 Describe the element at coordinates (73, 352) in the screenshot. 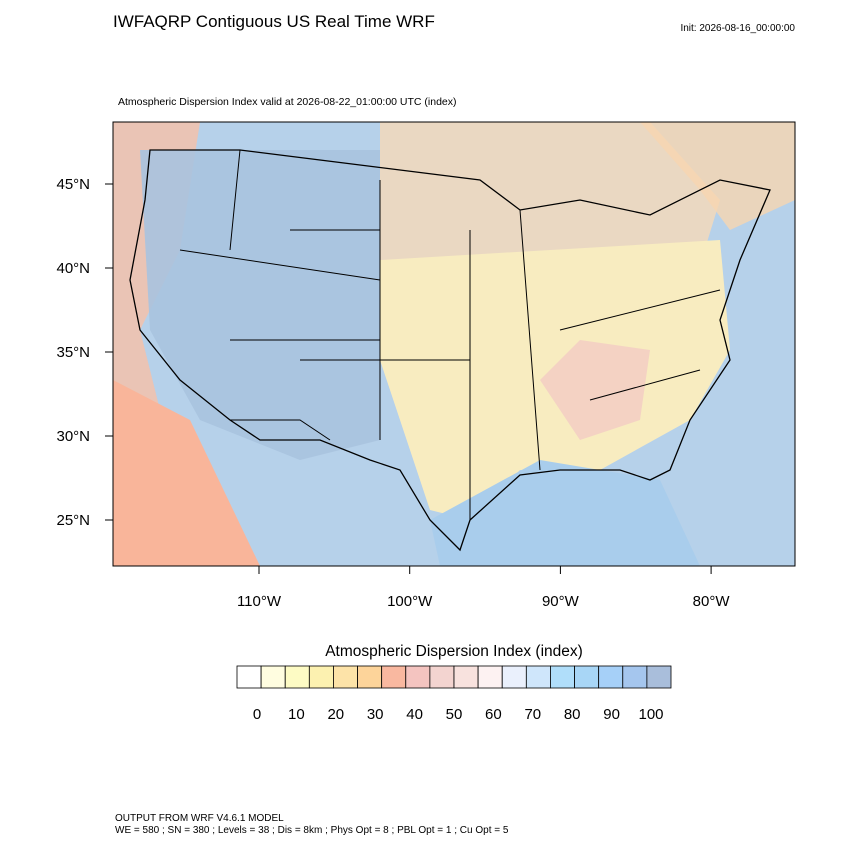

I see `lat-label: 35°N` at that location.